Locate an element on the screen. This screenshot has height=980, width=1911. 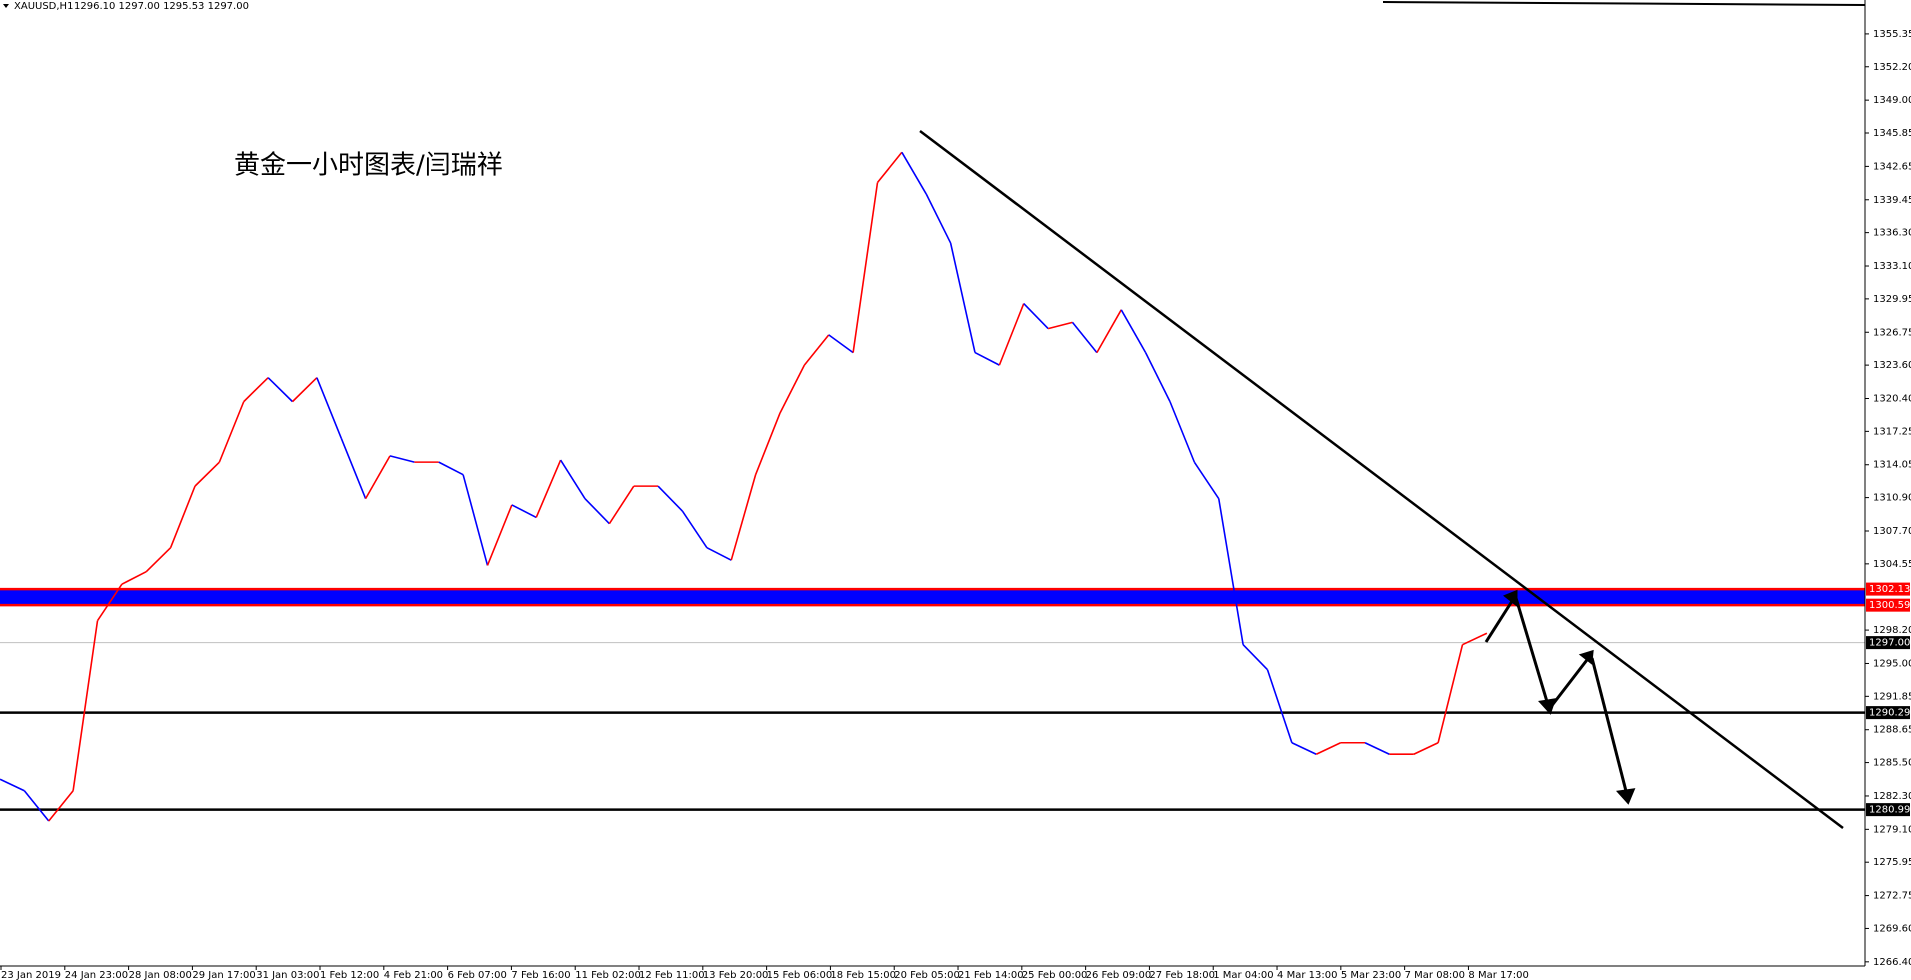
price-label: 1297.00 is located at coordinates (1889, 643).